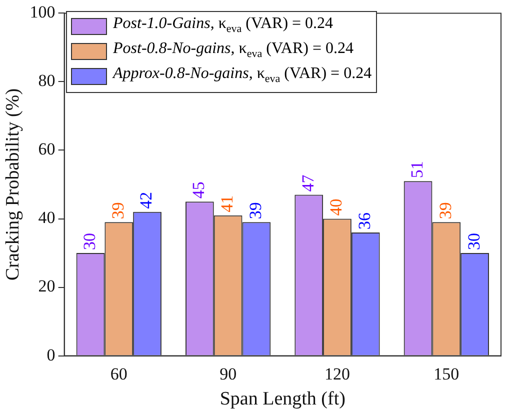  What do you see at coordinates (223, 26) in the screenshot?
I see `legend-label: Post-1.0-Gains, κ$_{eva}$ (VAR) = 0.24` at bounding box center [223, 26].